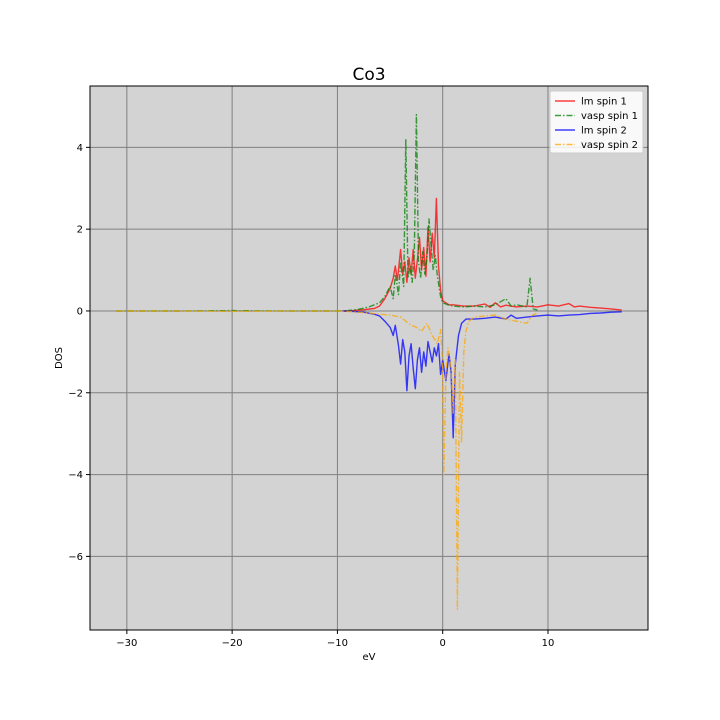 The height and width of the screenshot is (720, 720). I want to click on legend-box, so click(596, 122).